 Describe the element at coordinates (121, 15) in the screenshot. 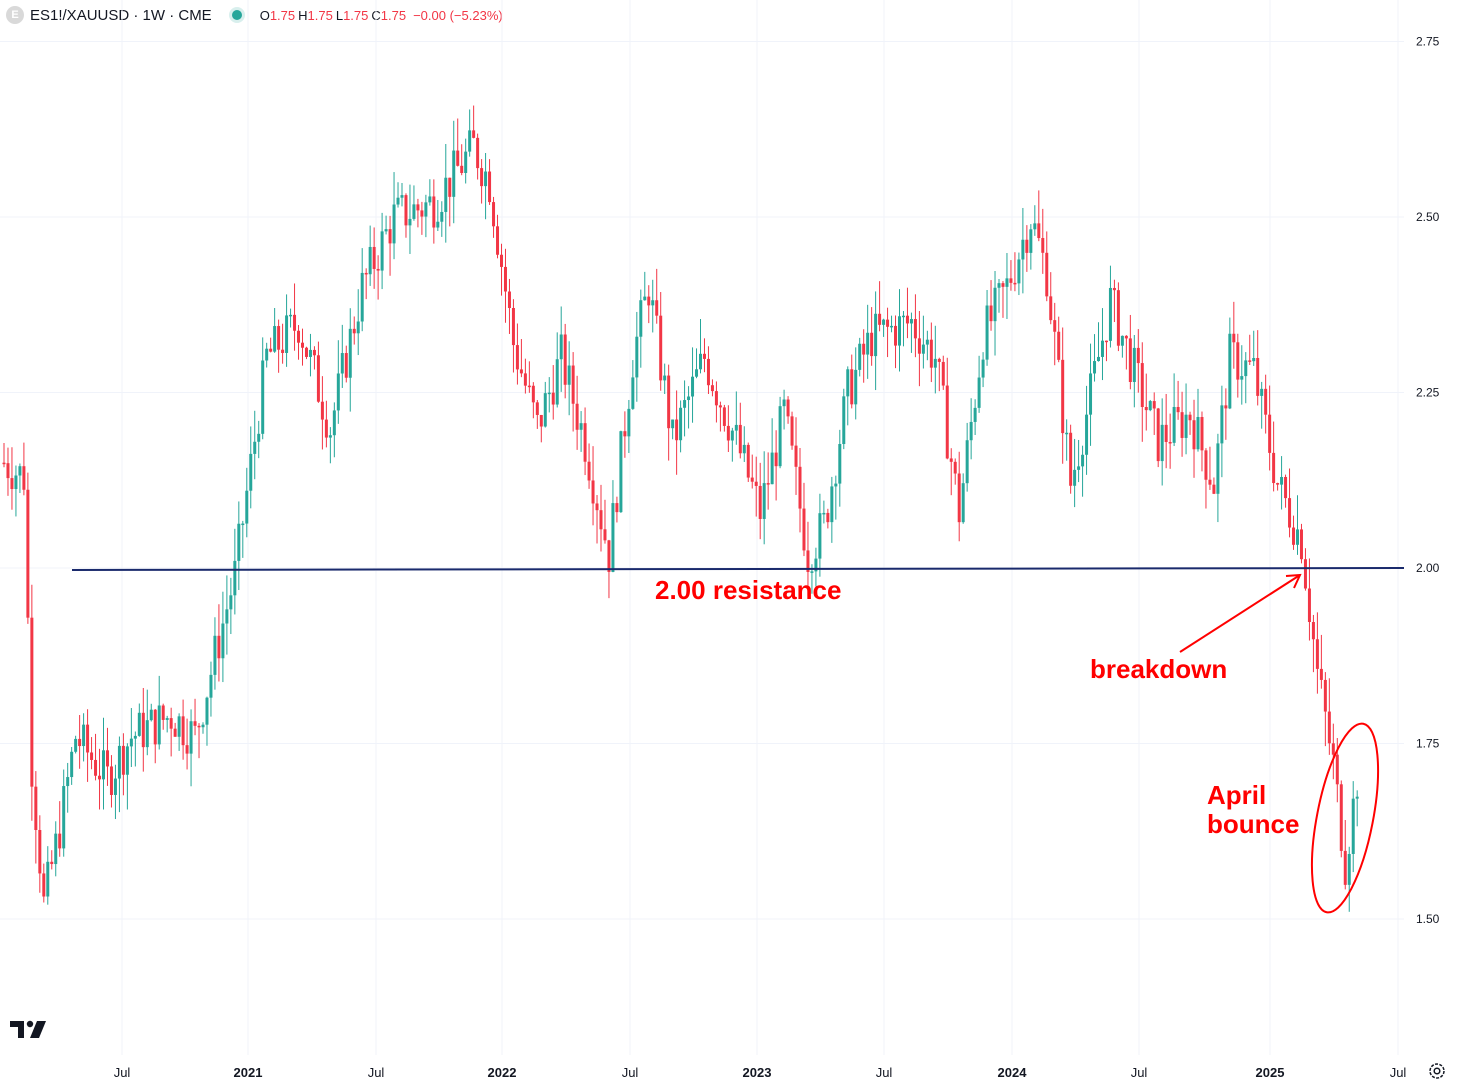

I see `symbol-title: ES1!/XAUUSD · 1W · CME` at that location.